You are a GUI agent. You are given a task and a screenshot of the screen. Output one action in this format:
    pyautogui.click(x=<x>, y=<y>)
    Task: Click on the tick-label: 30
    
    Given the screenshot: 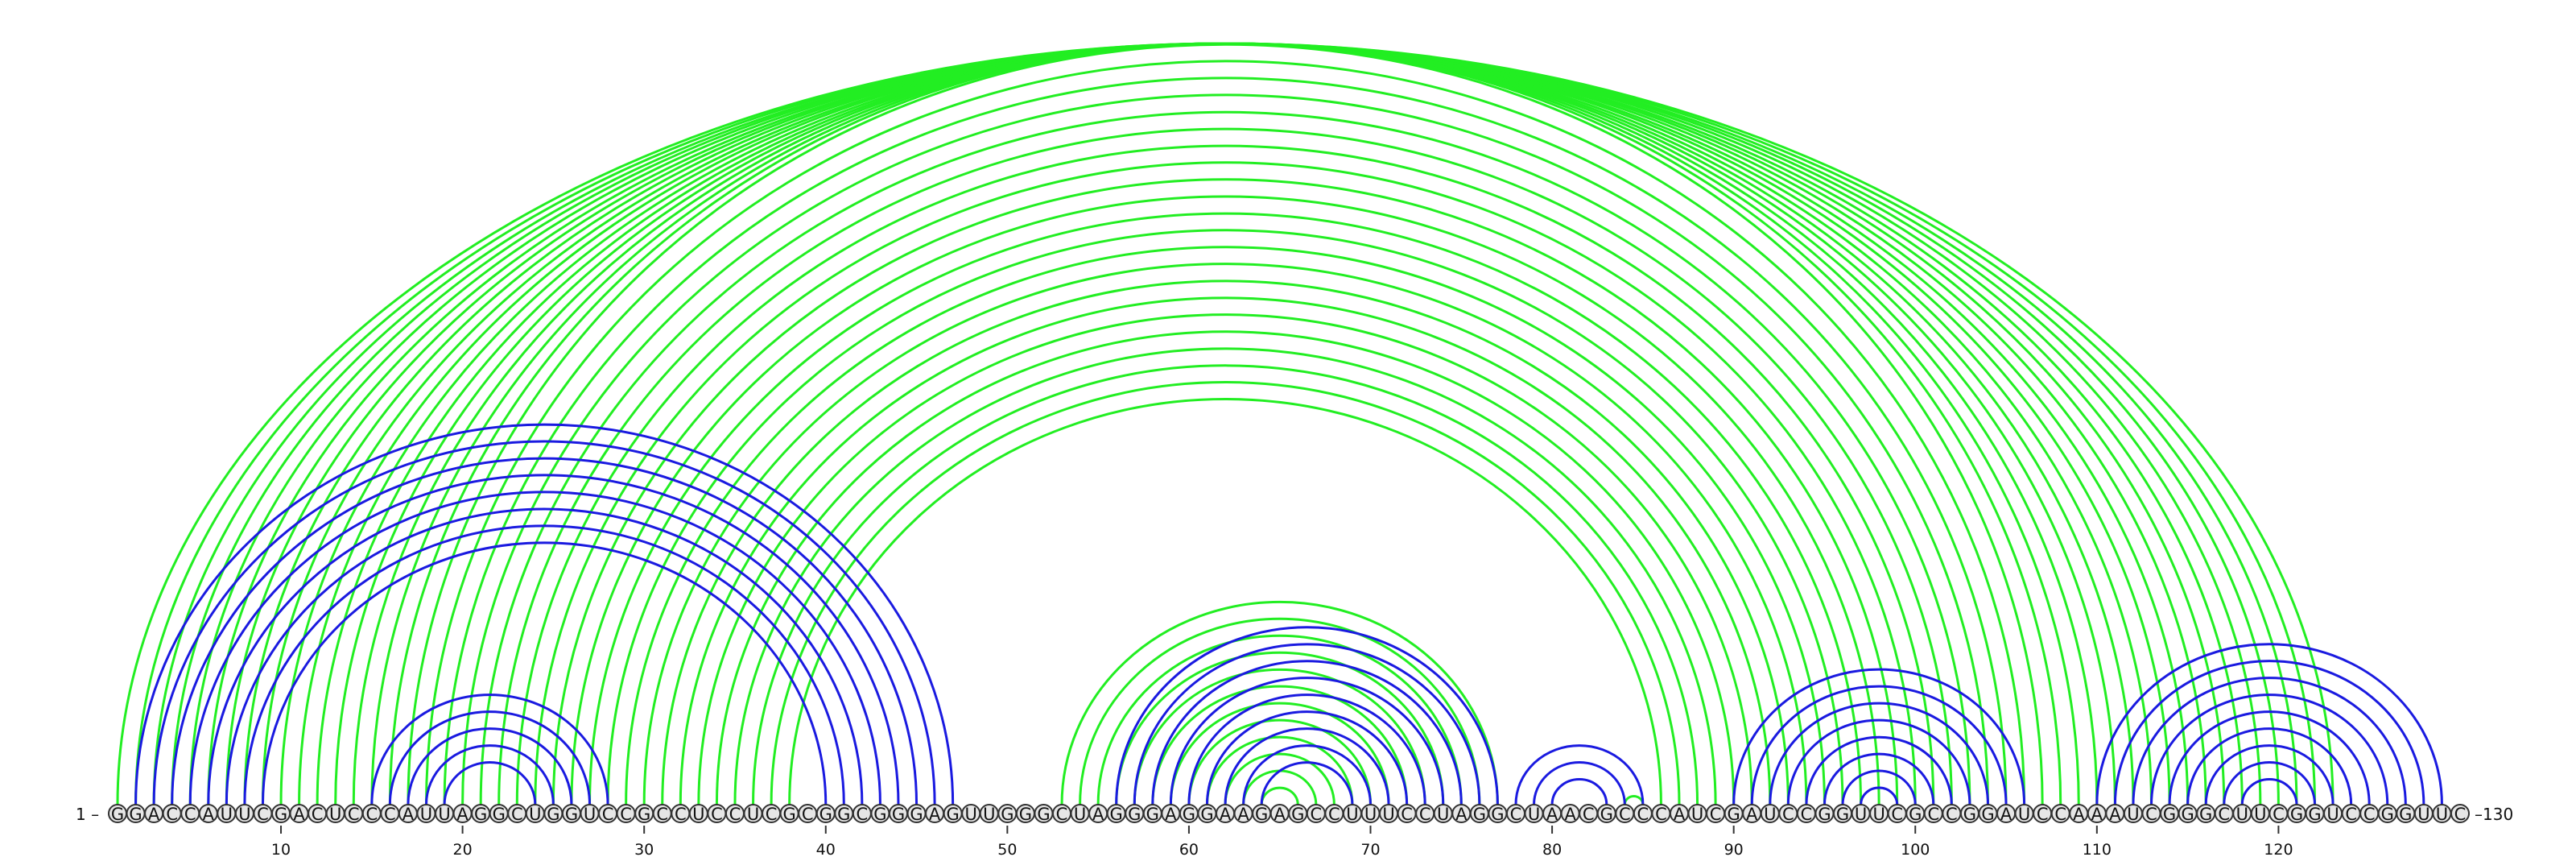 What is the action you would take?
    pyautogui.click(x=644, y=849)
    